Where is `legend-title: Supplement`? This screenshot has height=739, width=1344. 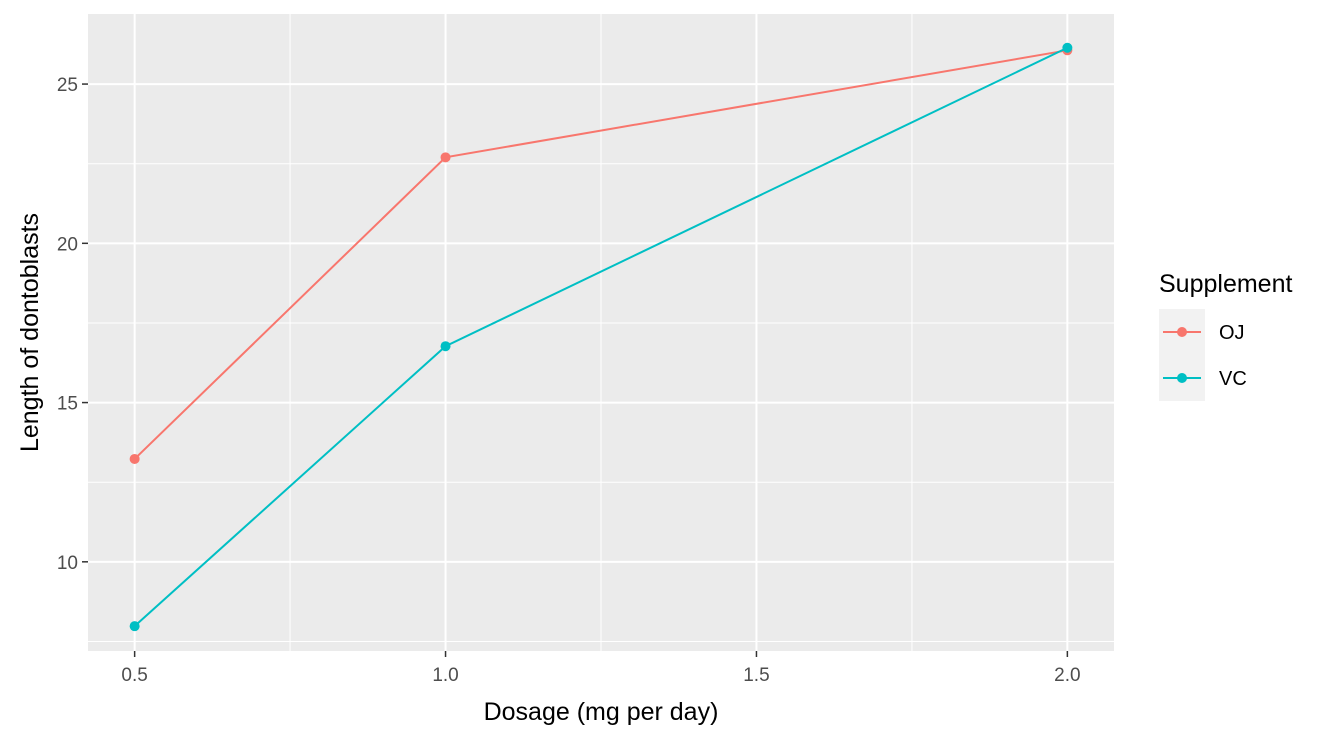 legend-title: Supplement is located at coordinates (1225, 284).